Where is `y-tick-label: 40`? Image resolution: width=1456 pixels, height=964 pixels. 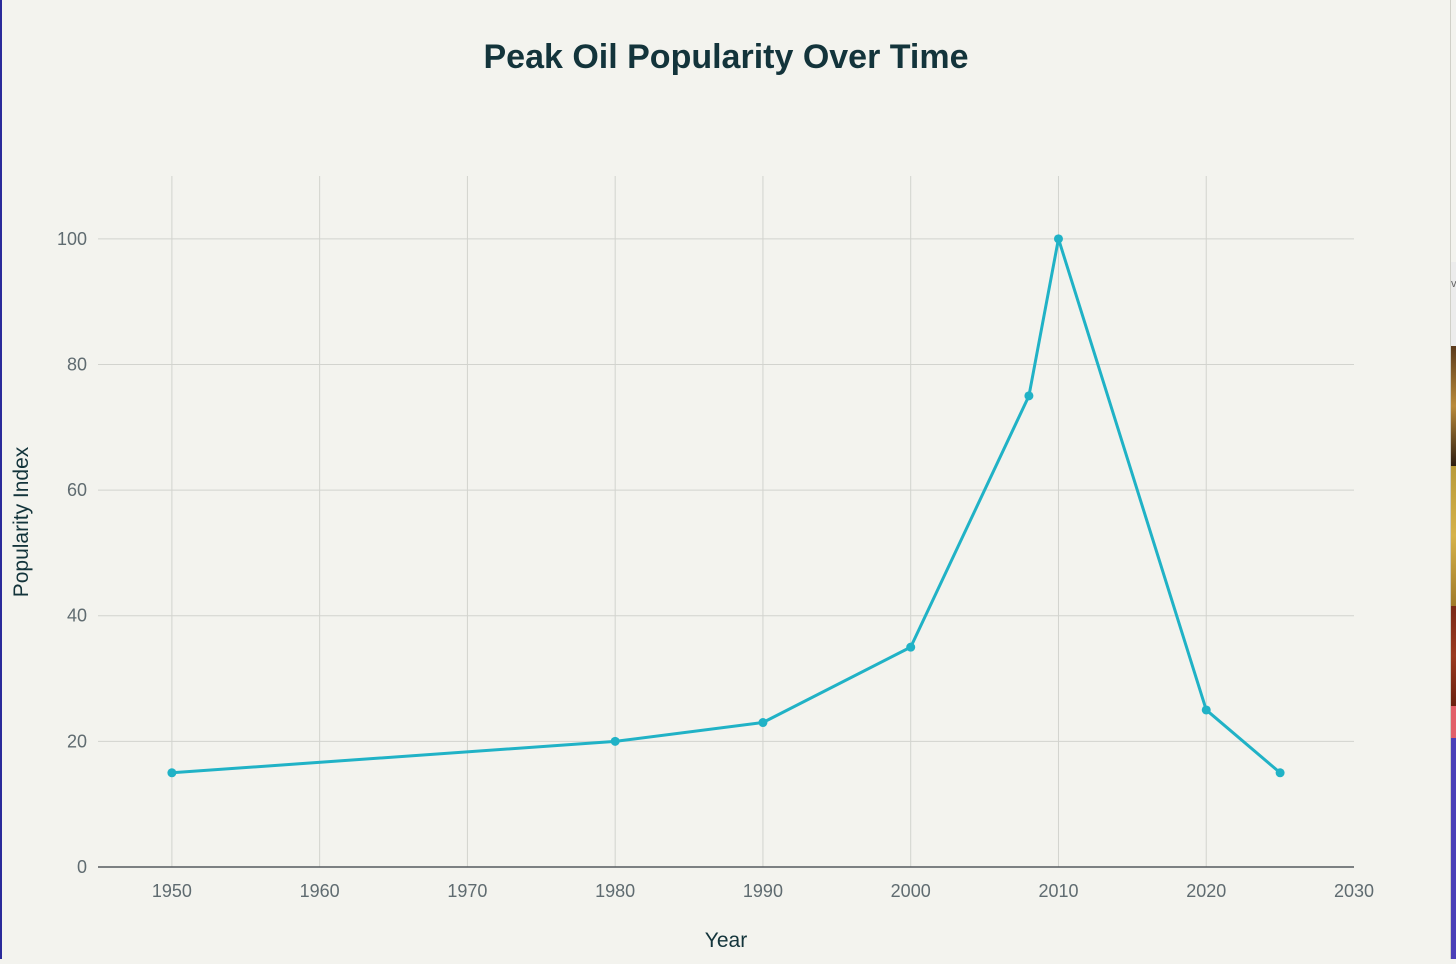
y-tick-label: 40 is located at coordinates (77, 616).